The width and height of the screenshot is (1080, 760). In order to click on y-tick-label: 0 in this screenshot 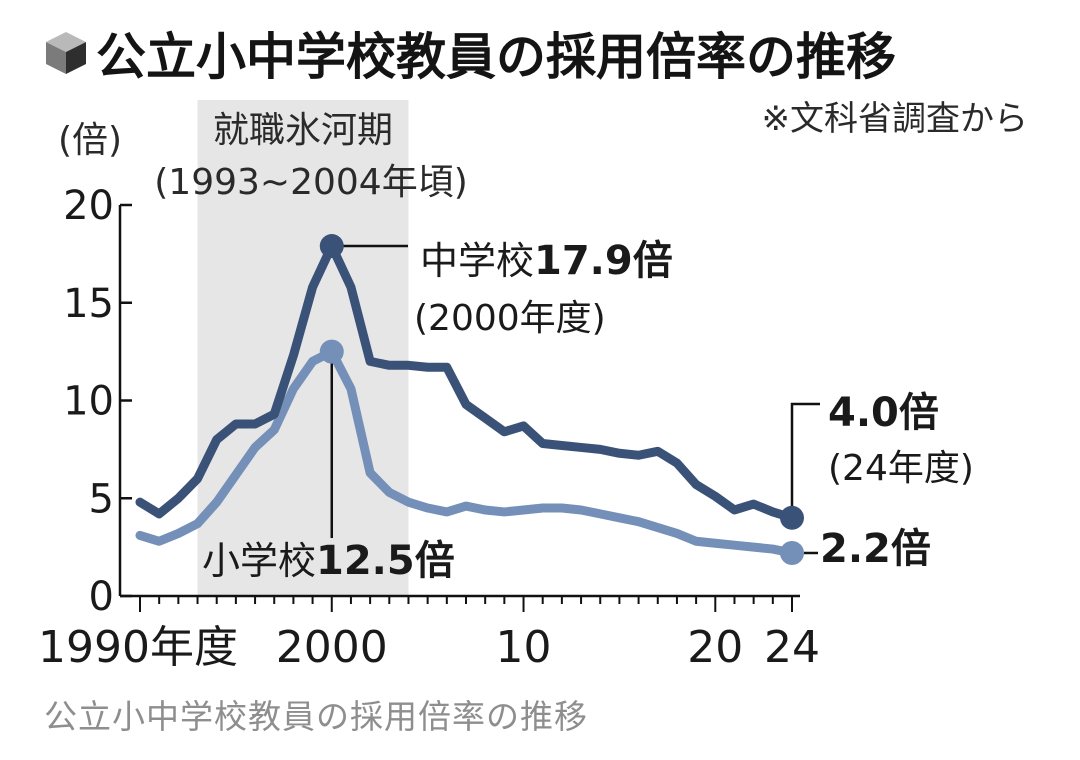, I will do `click(101, 597)`.